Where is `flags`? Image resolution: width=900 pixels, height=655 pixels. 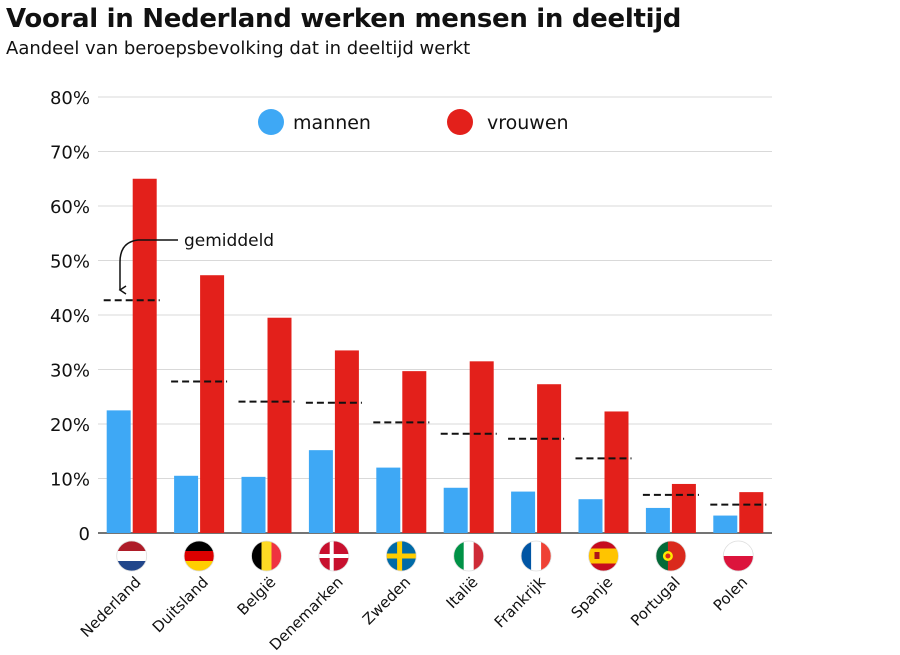 flags is located at coordinates (435, 556).